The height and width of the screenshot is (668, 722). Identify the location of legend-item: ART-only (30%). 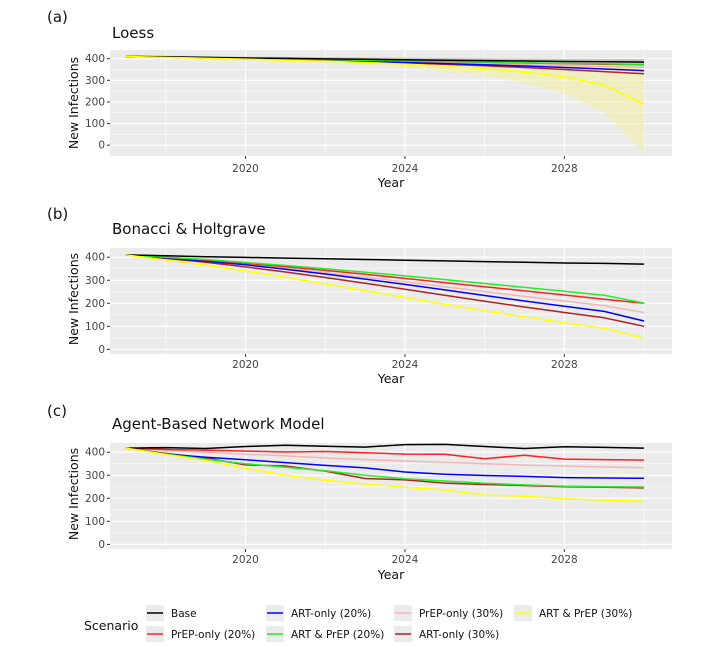
(446, 634).